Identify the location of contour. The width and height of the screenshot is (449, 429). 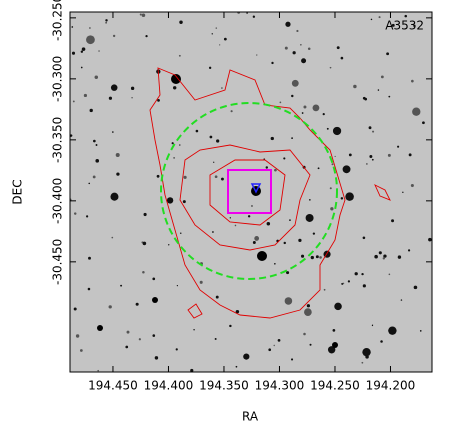
(247, 192).